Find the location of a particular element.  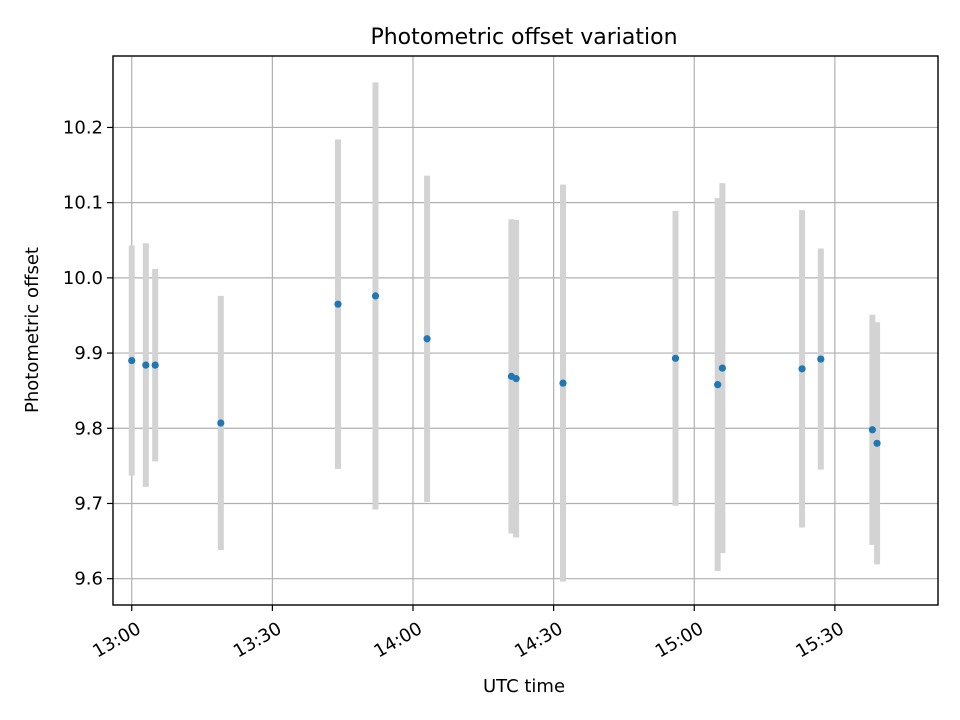

y-tick-label: 9.9 is located at coordinates (88, 353).